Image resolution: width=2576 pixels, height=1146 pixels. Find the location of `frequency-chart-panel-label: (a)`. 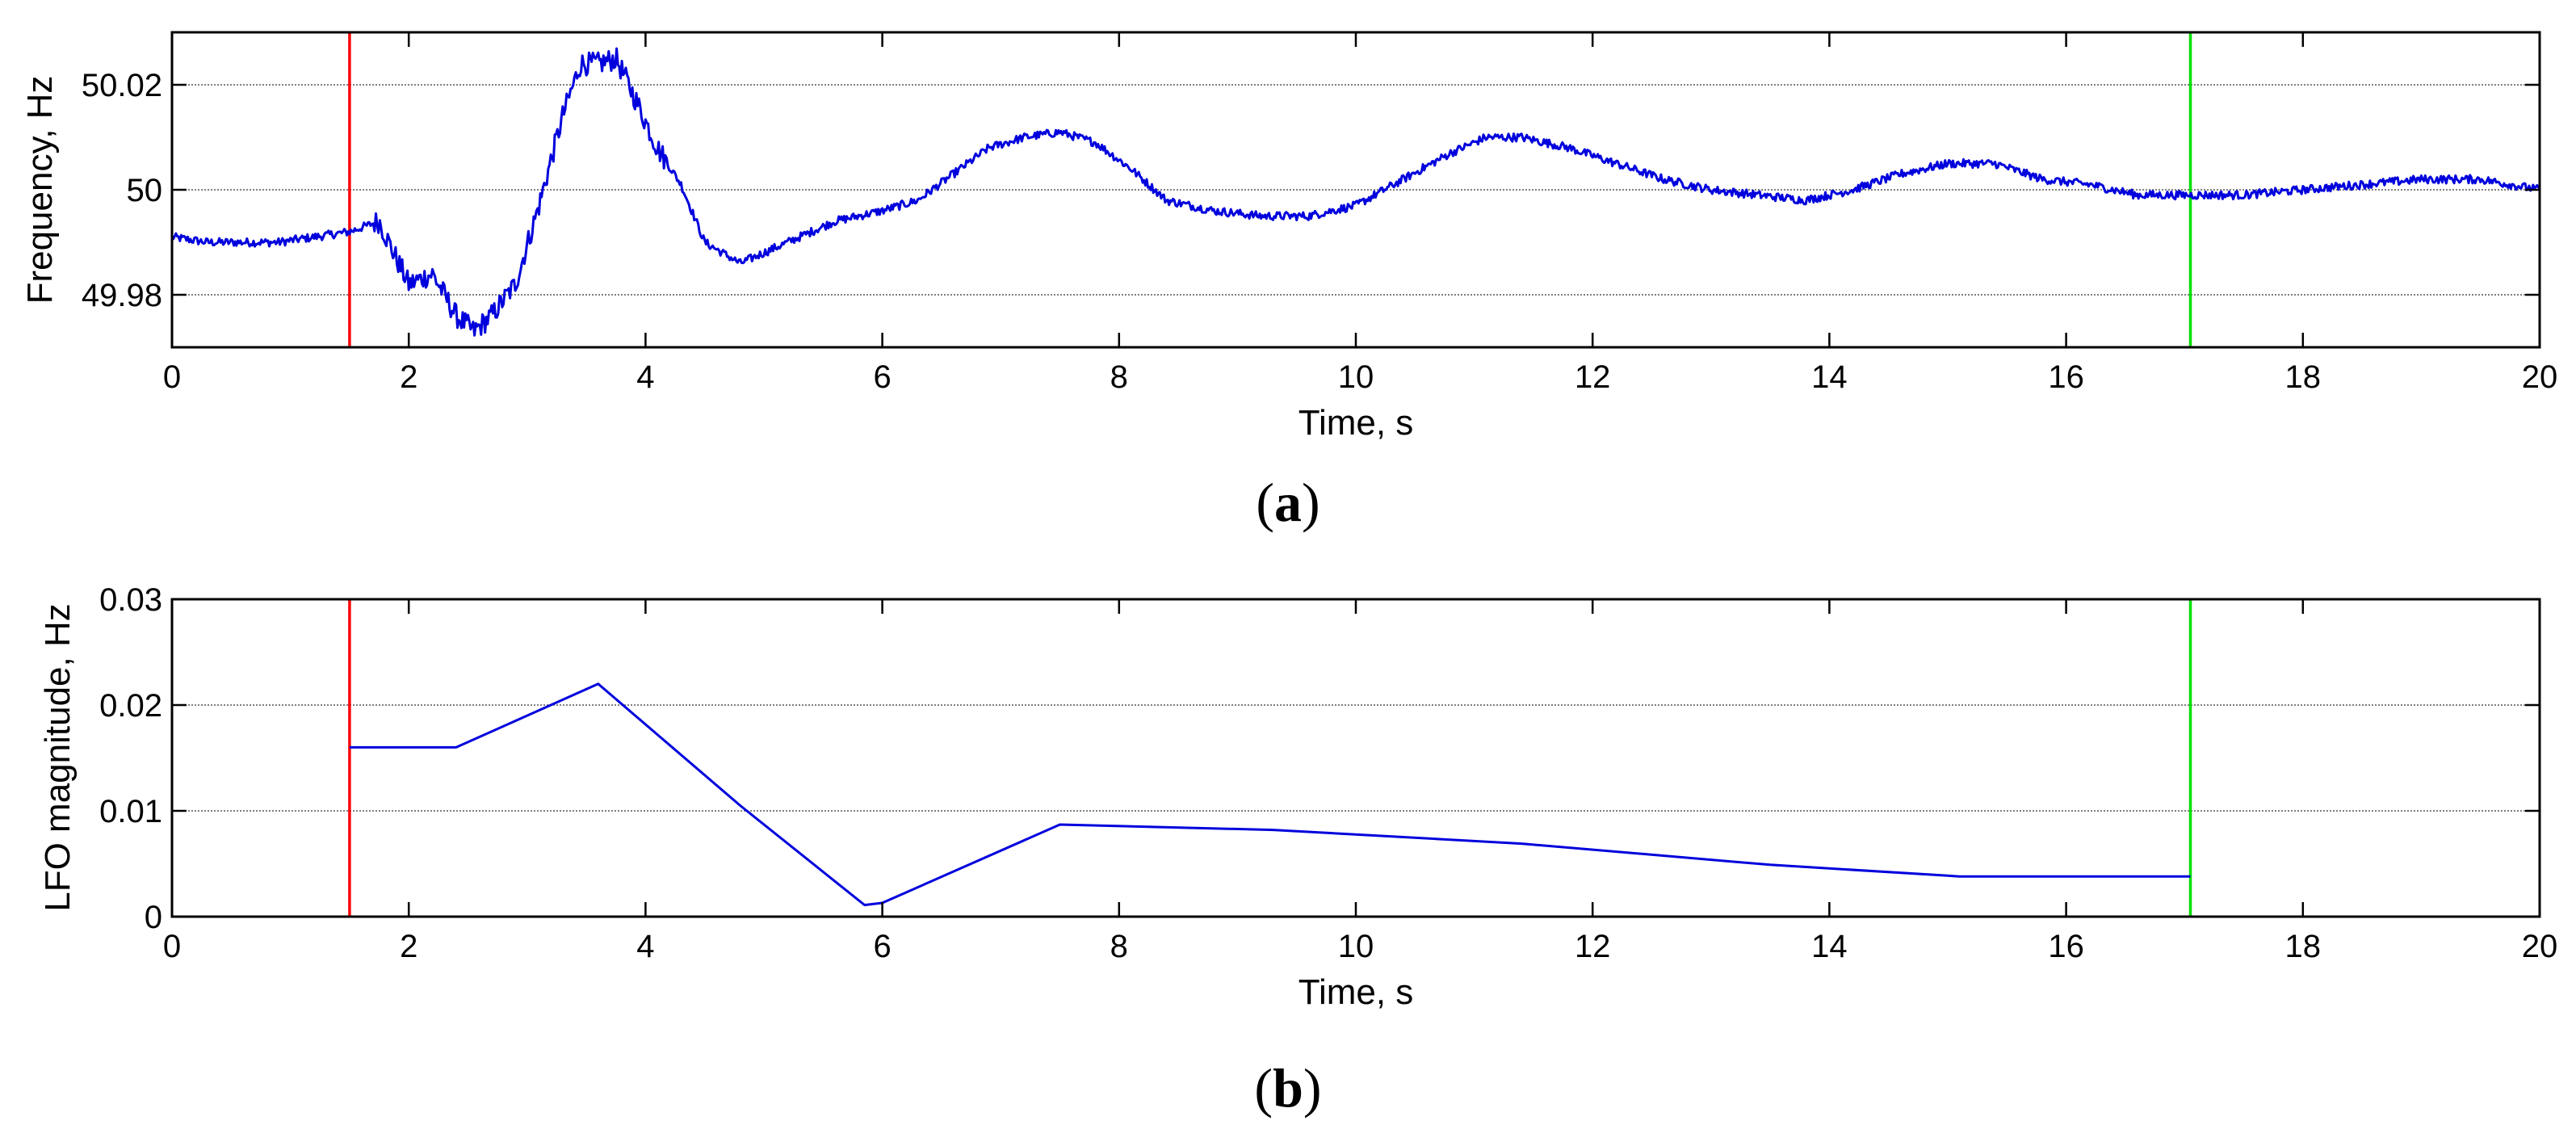

frequency-chart-panel-label: (a) is located at coordinates (1287, 502).